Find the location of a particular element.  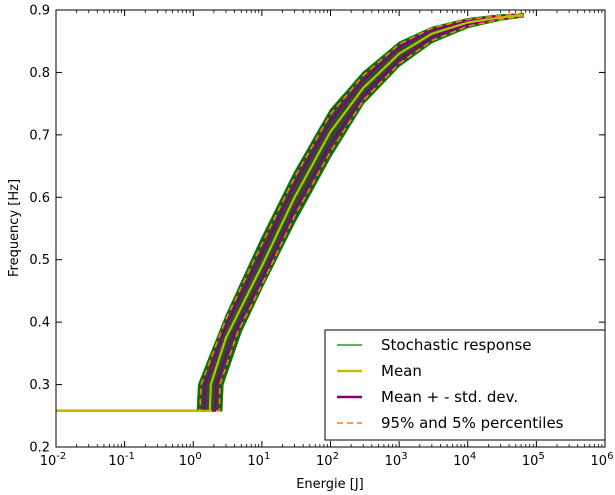

y-tick-label: 0.5 is located at coordinates (39, 260).